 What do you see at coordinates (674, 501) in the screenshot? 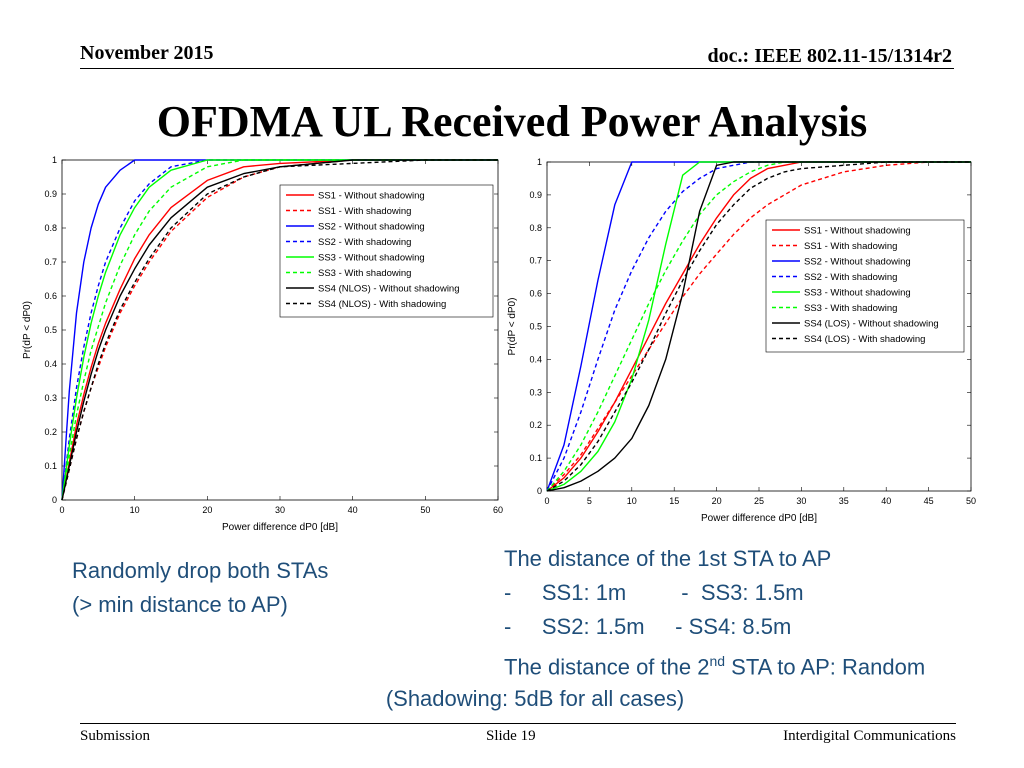
I see `x-tick-label: 15` at bounding box center [674, 501].